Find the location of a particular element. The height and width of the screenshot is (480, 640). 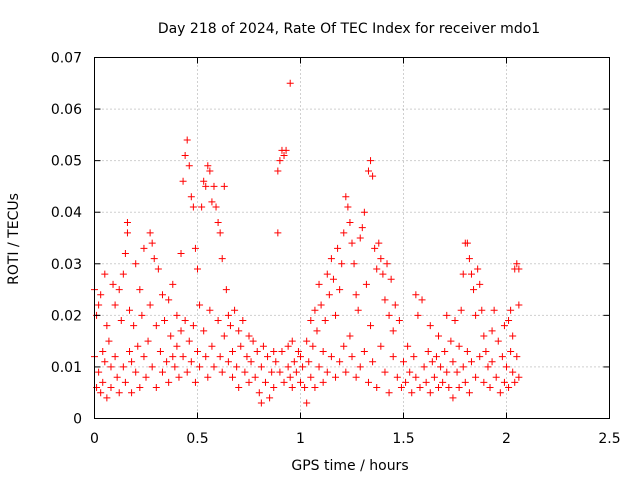

y-tick-label: 0.01 is located at coordinates (66, 368).